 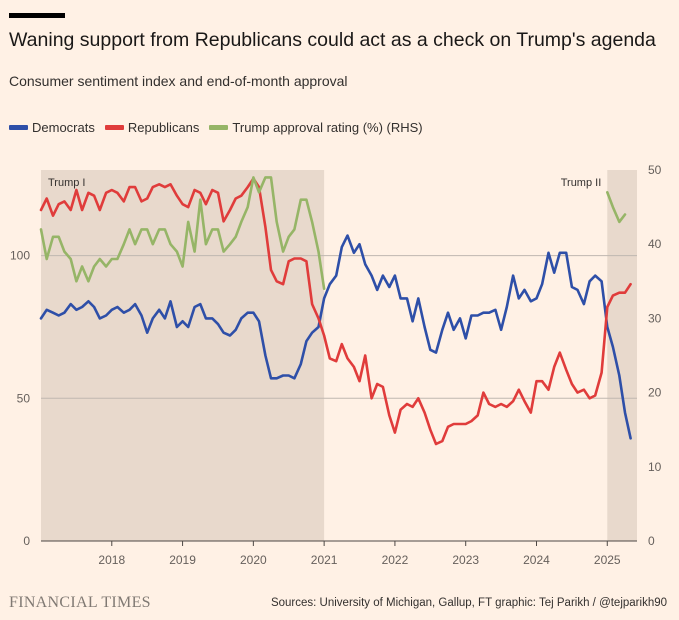 I want to click on y-axis-right-ticks: 0 10 20 30 40 50, so click(x=655, y=355).